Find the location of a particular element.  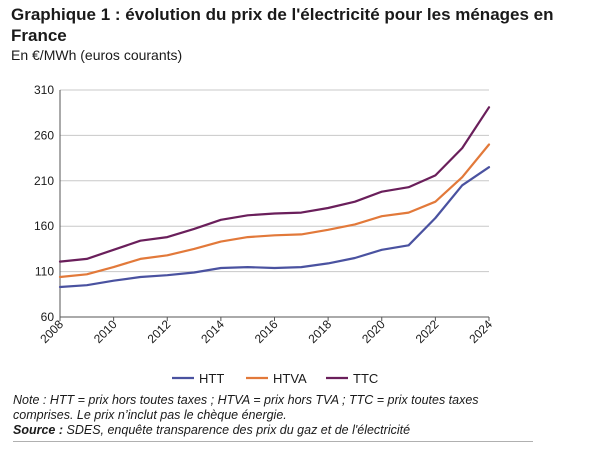

y-tick-label: 160 is located at coordinates (44, 226).